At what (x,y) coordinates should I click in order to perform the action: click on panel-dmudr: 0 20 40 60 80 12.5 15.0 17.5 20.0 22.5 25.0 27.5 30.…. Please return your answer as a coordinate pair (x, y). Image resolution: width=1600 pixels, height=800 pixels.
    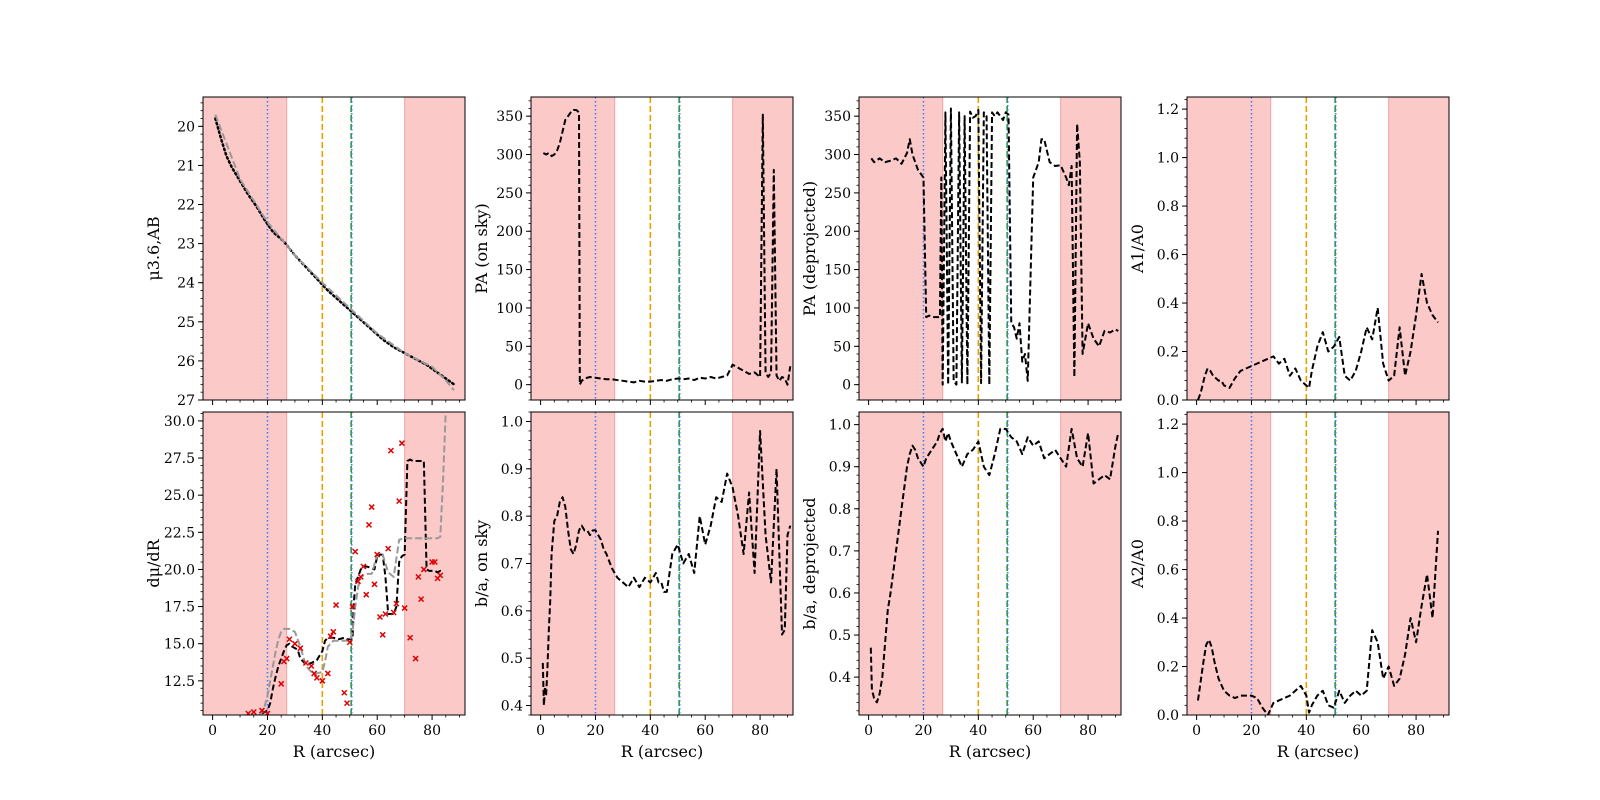
    Looking at the image, I should click on (305, 586).